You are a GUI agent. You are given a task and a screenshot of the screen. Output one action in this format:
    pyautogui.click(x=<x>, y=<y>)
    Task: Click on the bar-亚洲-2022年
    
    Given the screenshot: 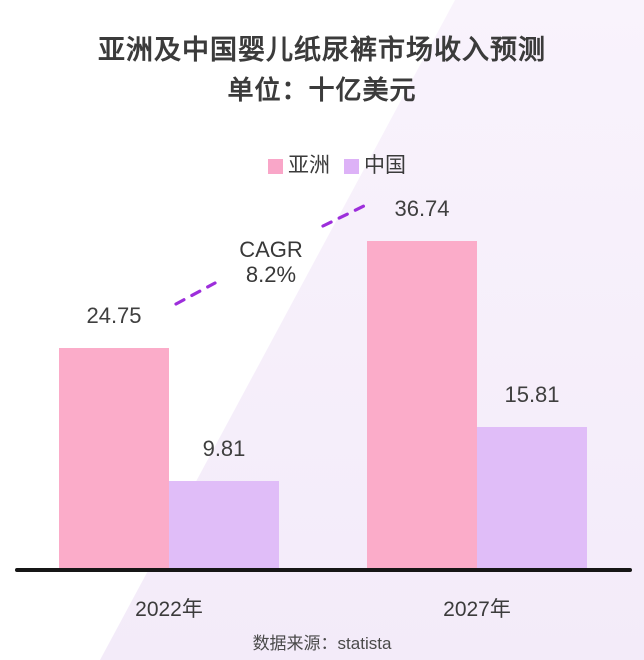 What is the action you would take?
    pyautogui.click(x=114, y=458)
    